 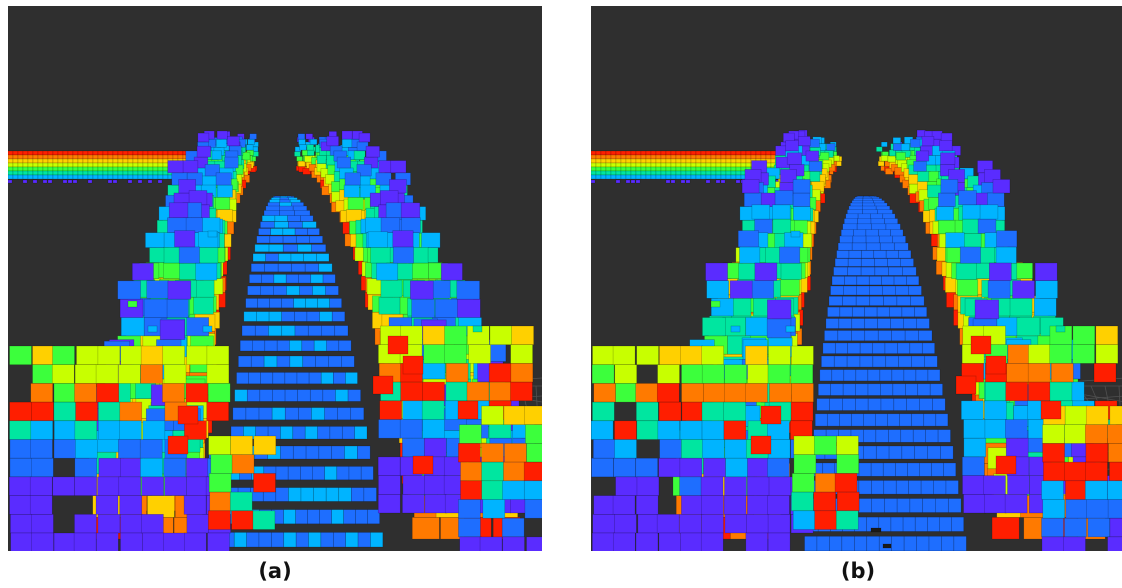 I want to click on caption-a: (a), so click(x=275, y=571).